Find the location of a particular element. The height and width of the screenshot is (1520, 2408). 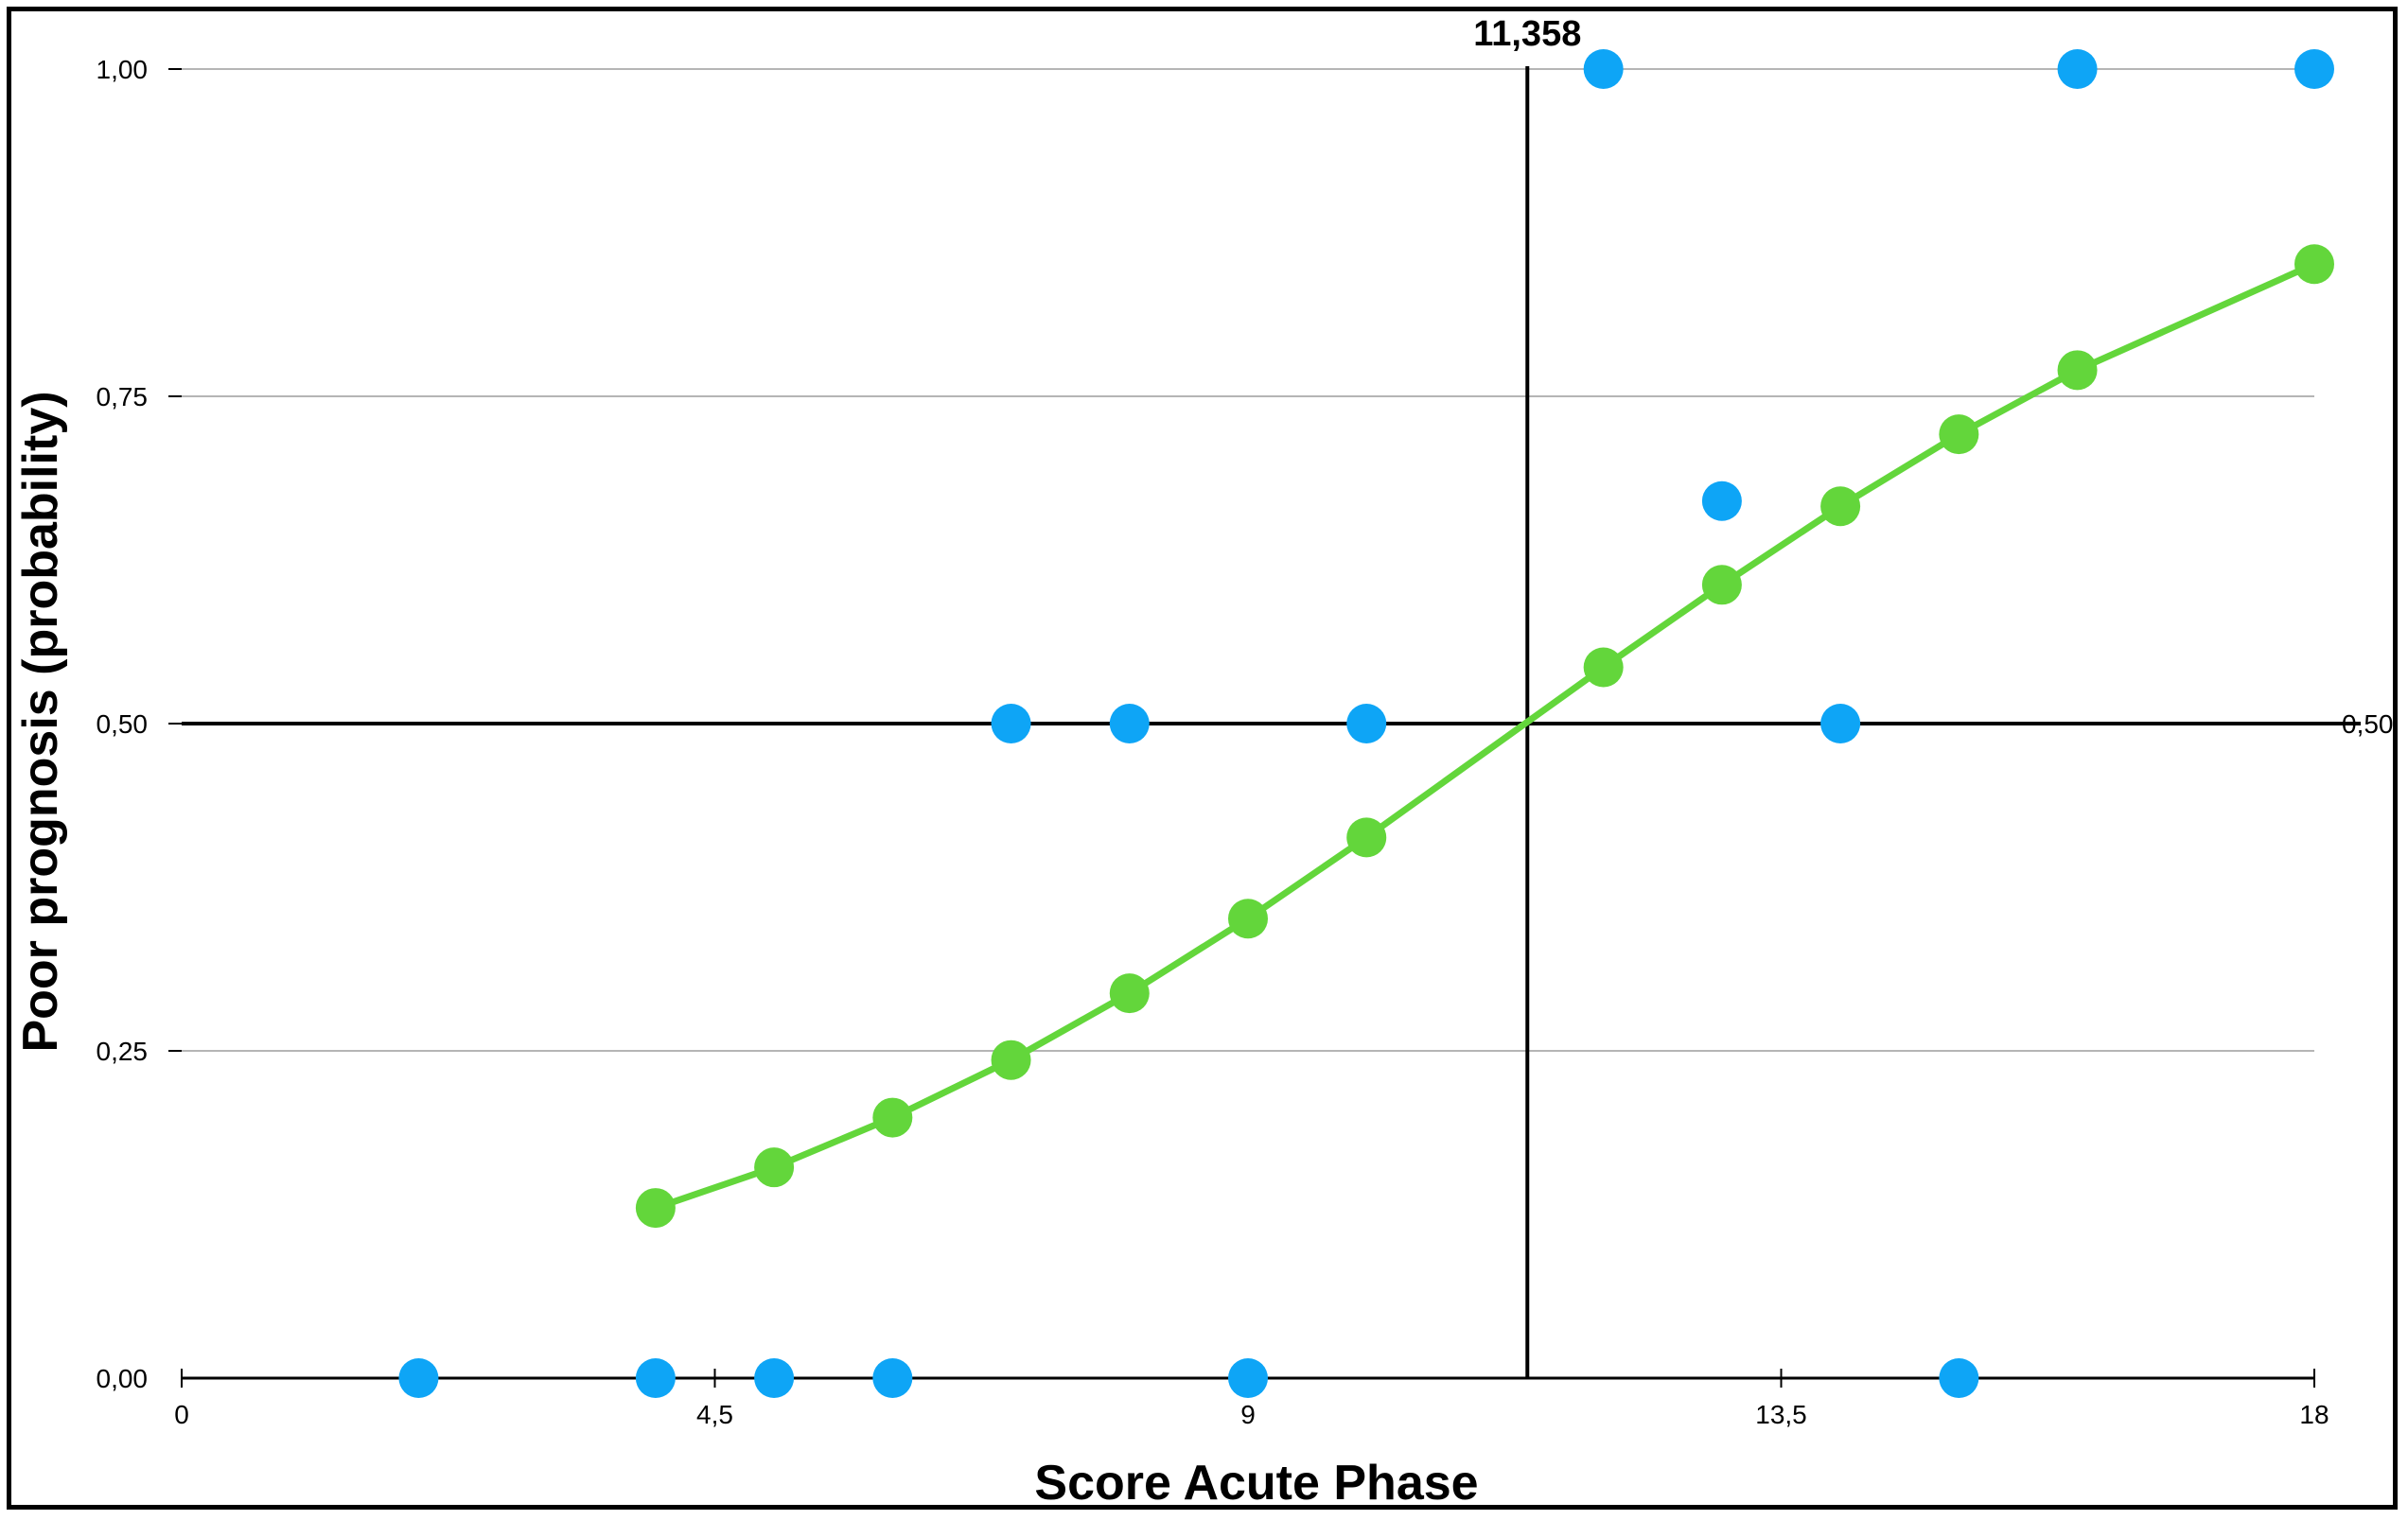

y-tick-label: 0,75 is located at coordinates (123, 396).